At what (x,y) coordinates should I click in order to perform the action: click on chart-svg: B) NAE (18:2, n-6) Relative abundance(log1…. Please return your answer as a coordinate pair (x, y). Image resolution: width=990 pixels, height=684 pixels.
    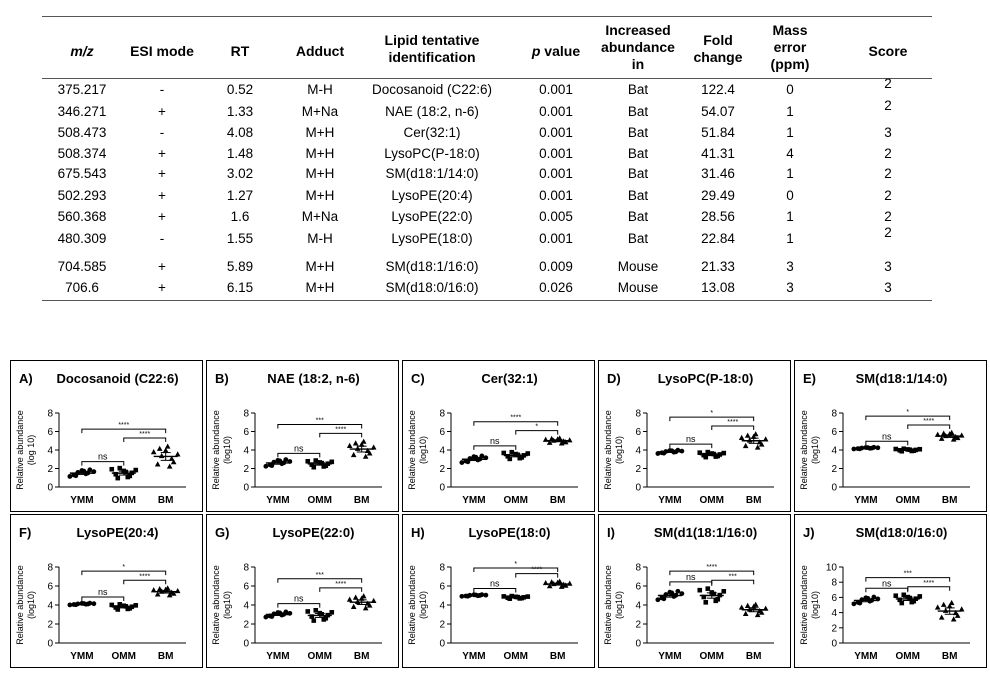
    Looking at the image, I should click on (296, 438).